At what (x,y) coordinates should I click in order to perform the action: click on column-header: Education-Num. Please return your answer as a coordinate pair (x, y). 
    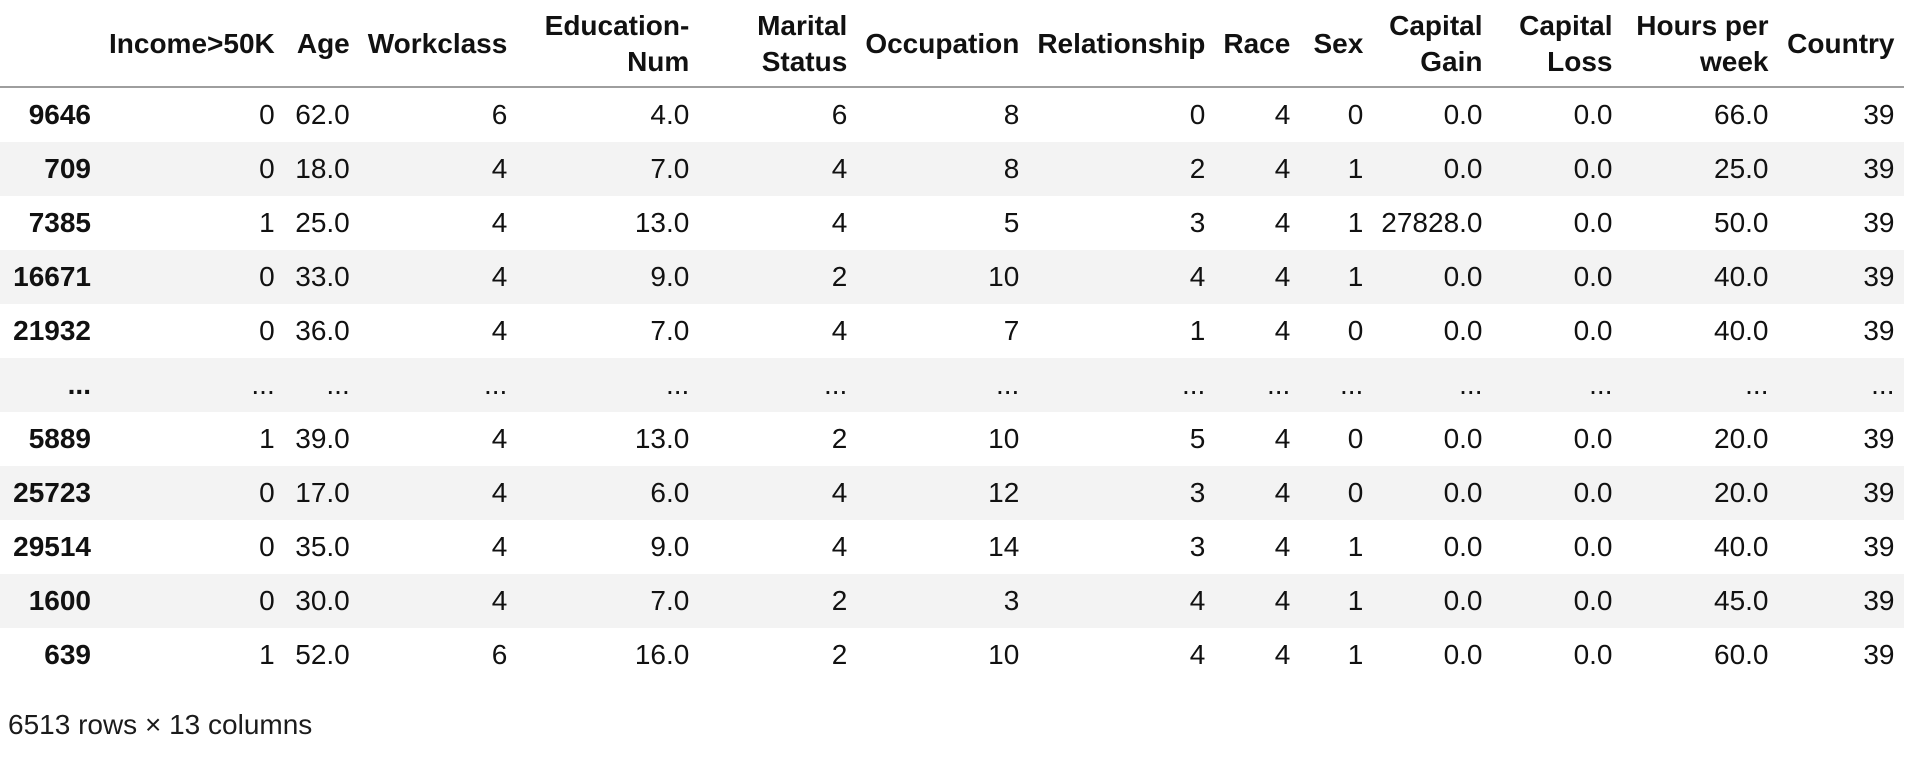
    Looking at the image, I should click on (607, 44).